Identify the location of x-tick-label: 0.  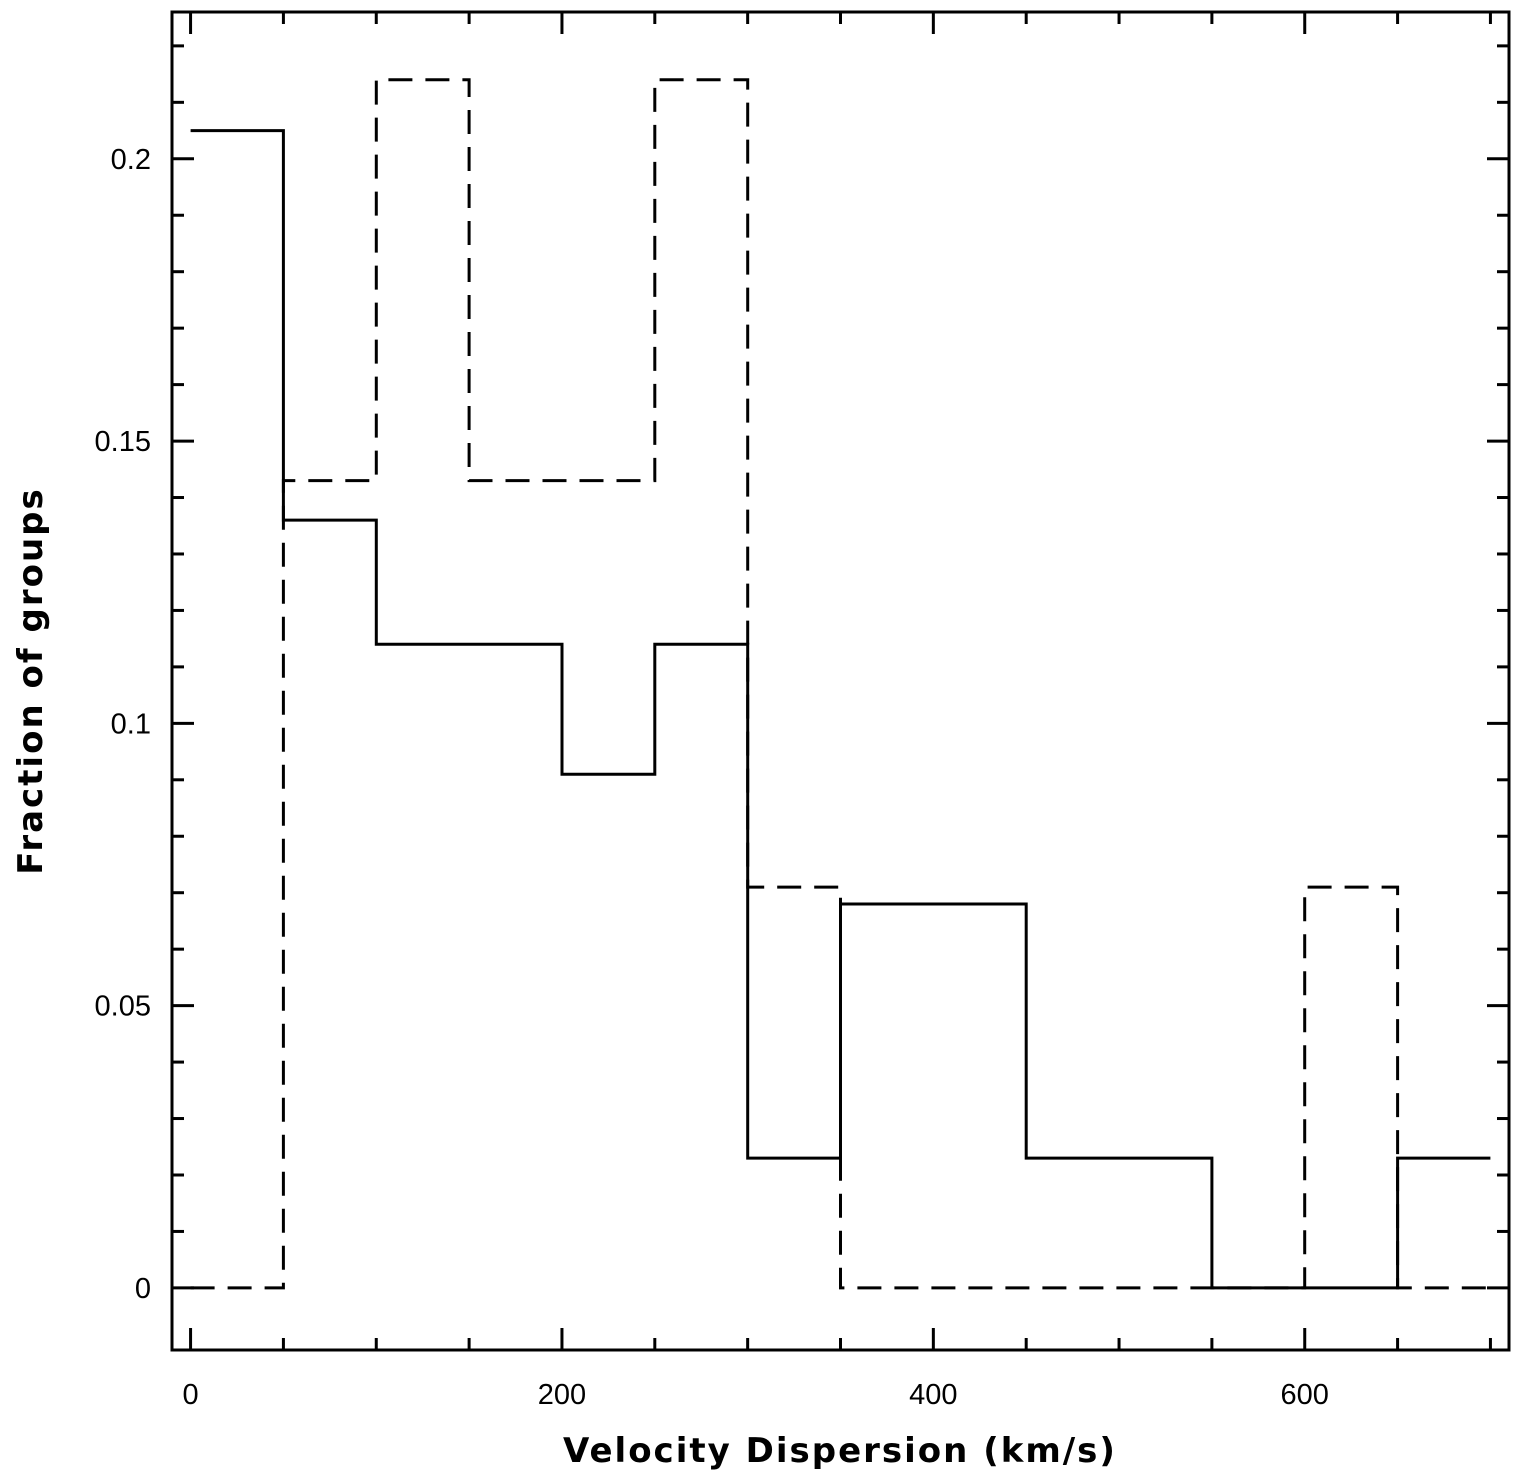
(190, 1395).